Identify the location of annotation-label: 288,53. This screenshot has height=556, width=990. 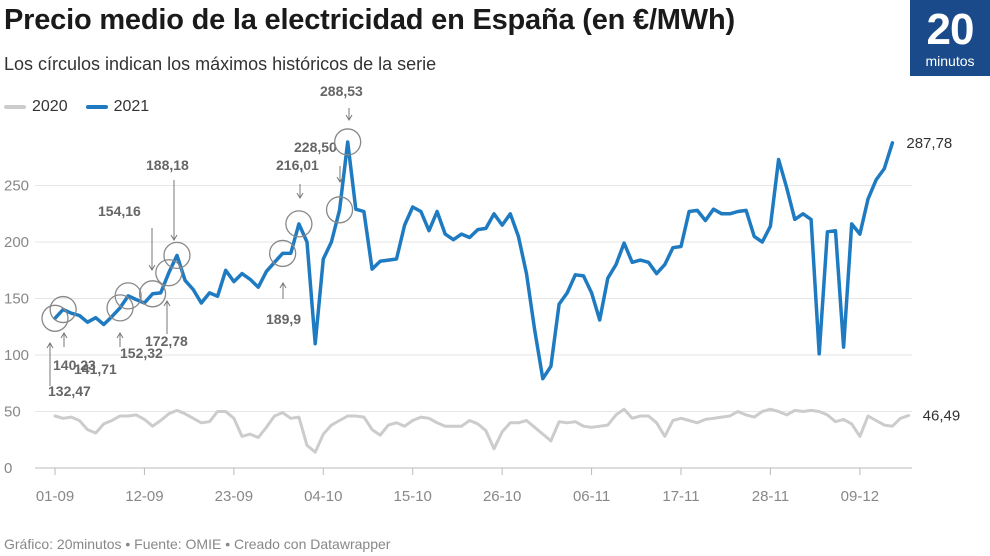
(341, 91).